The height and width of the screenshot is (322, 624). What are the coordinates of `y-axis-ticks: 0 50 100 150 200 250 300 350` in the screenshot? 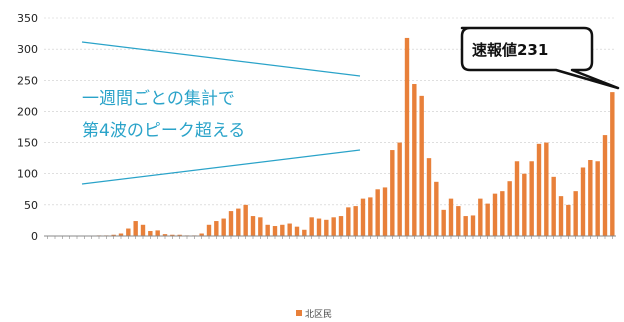 It's located at (27, 127).